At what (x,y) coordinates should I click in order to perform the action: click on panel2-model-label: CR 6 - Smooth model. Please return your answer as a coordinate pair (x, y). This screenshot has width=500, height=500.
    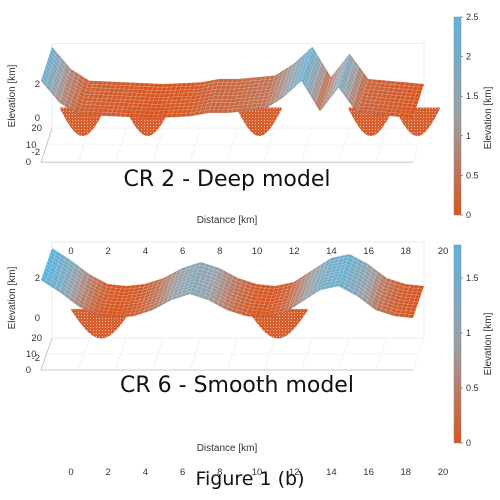
    Looking at the image, I should click on (237, 385).